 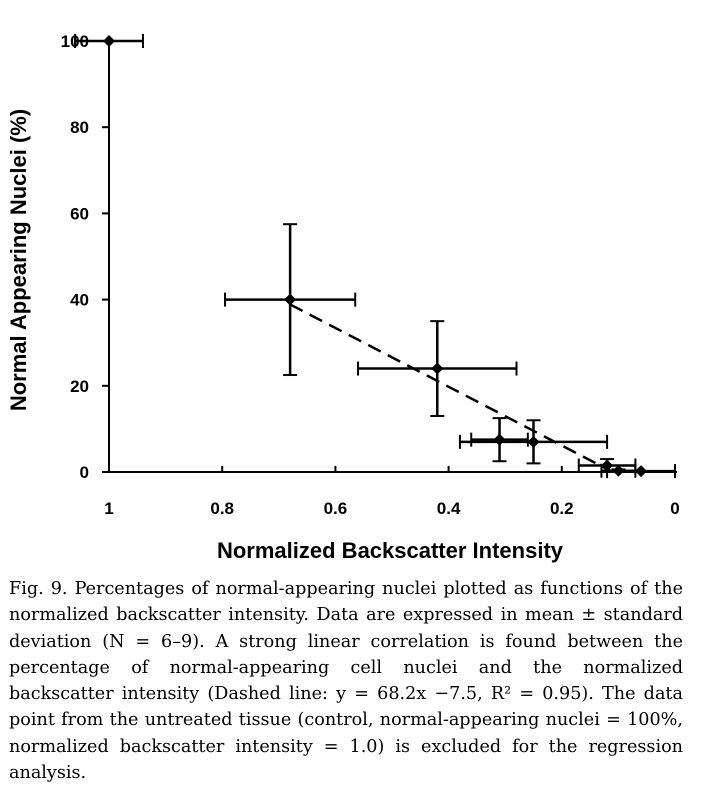 What do you see at coordinates (79, 300) in the screenshot?
I see `y-tick-label: 40` at bounding box center [79, 300].